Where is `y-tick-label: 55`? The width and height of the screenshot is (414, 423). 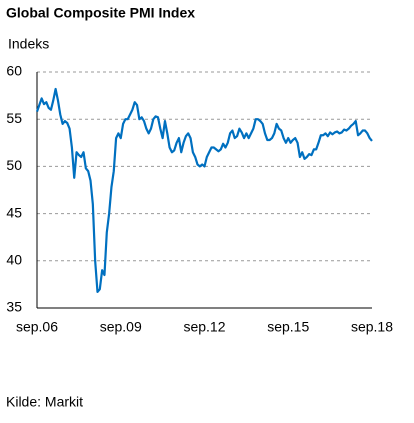
y-tick-label: 55 is located at coordinates (14, 118).